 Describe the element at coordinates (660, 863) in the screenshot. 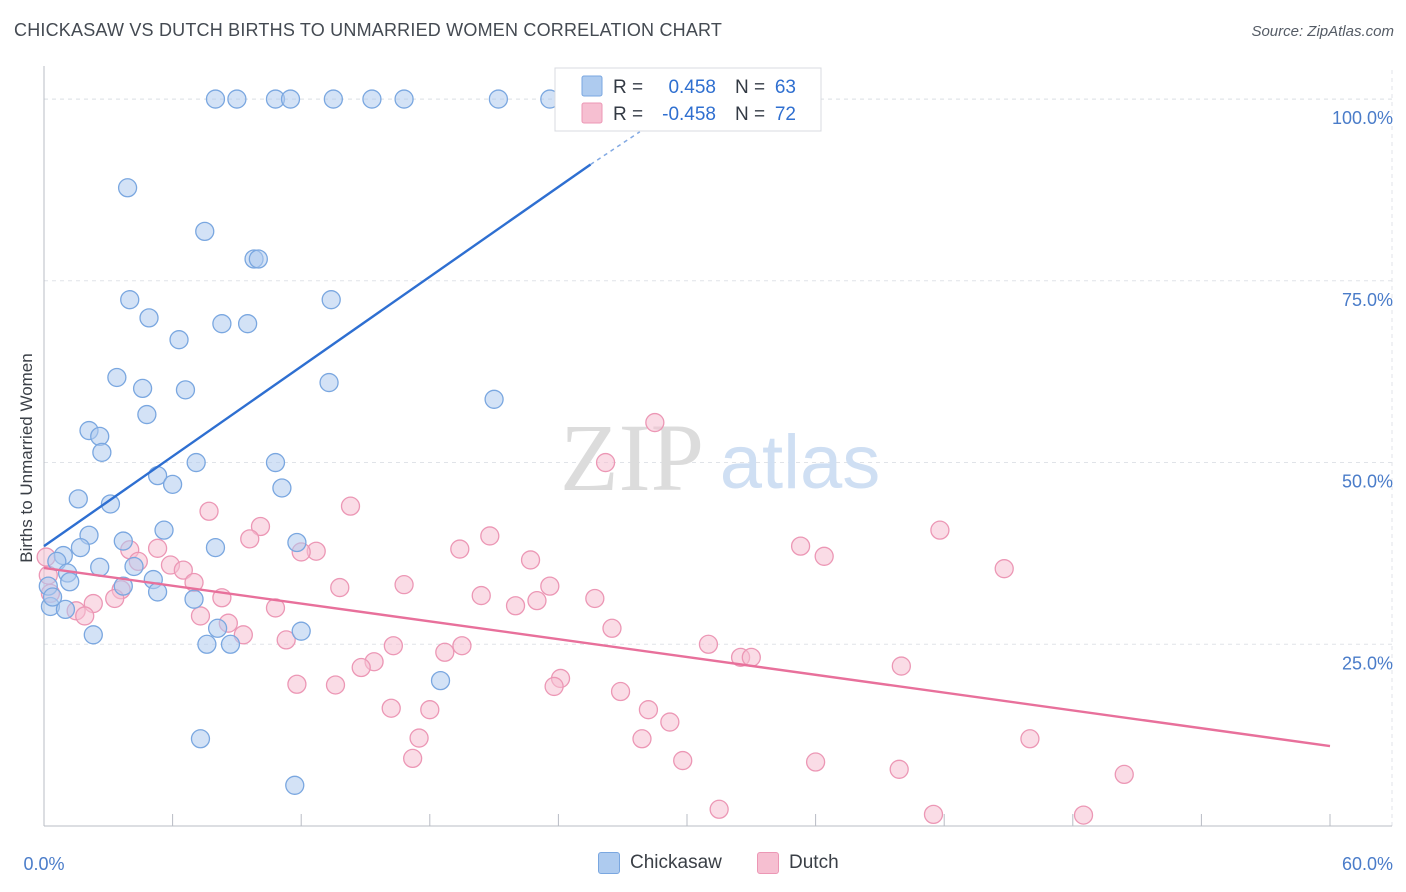

I see `bottom-legend-chickasaw: Chickasaw` at that location.